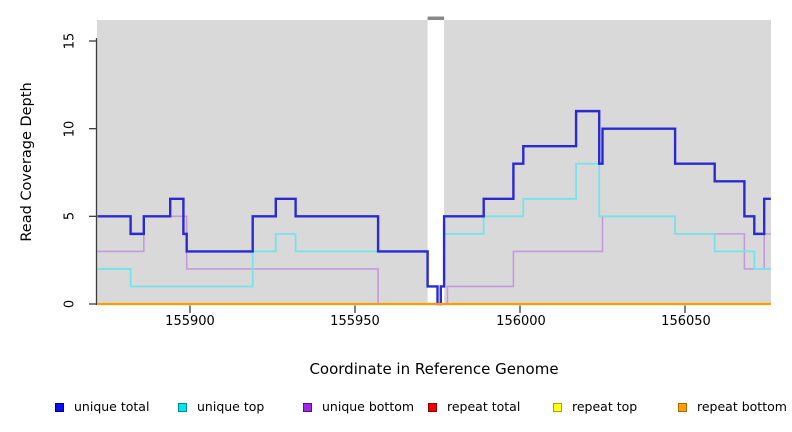  Describe the element at coordinates (70, 304) in the screenshot. I see `y-tick-label-0: 0` at that location.